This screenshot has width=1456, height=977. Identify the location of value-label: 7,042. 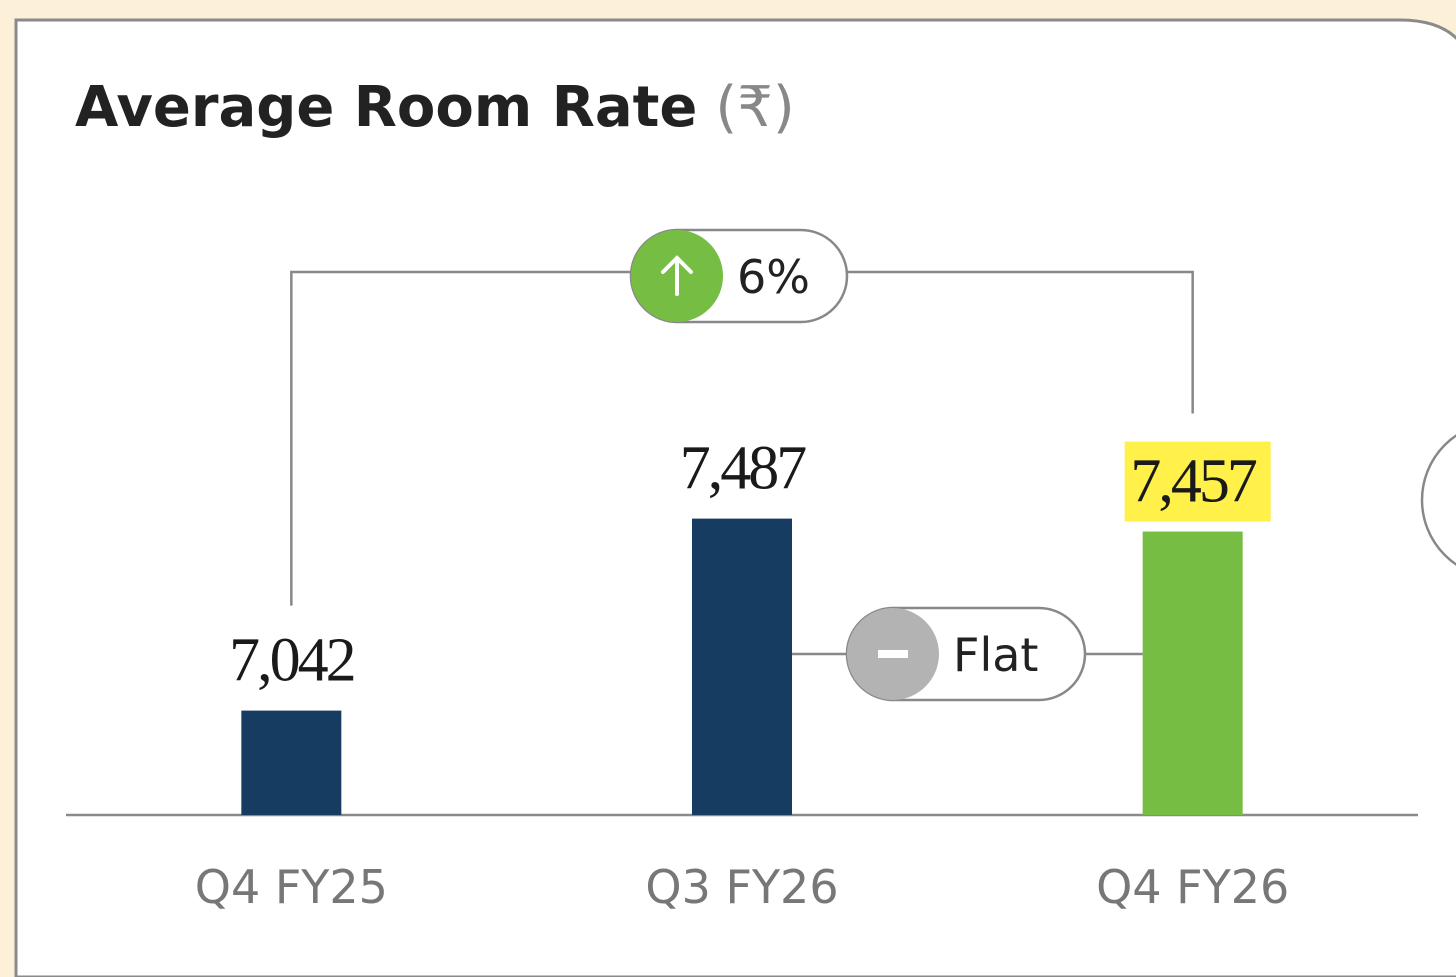
(291, 661).